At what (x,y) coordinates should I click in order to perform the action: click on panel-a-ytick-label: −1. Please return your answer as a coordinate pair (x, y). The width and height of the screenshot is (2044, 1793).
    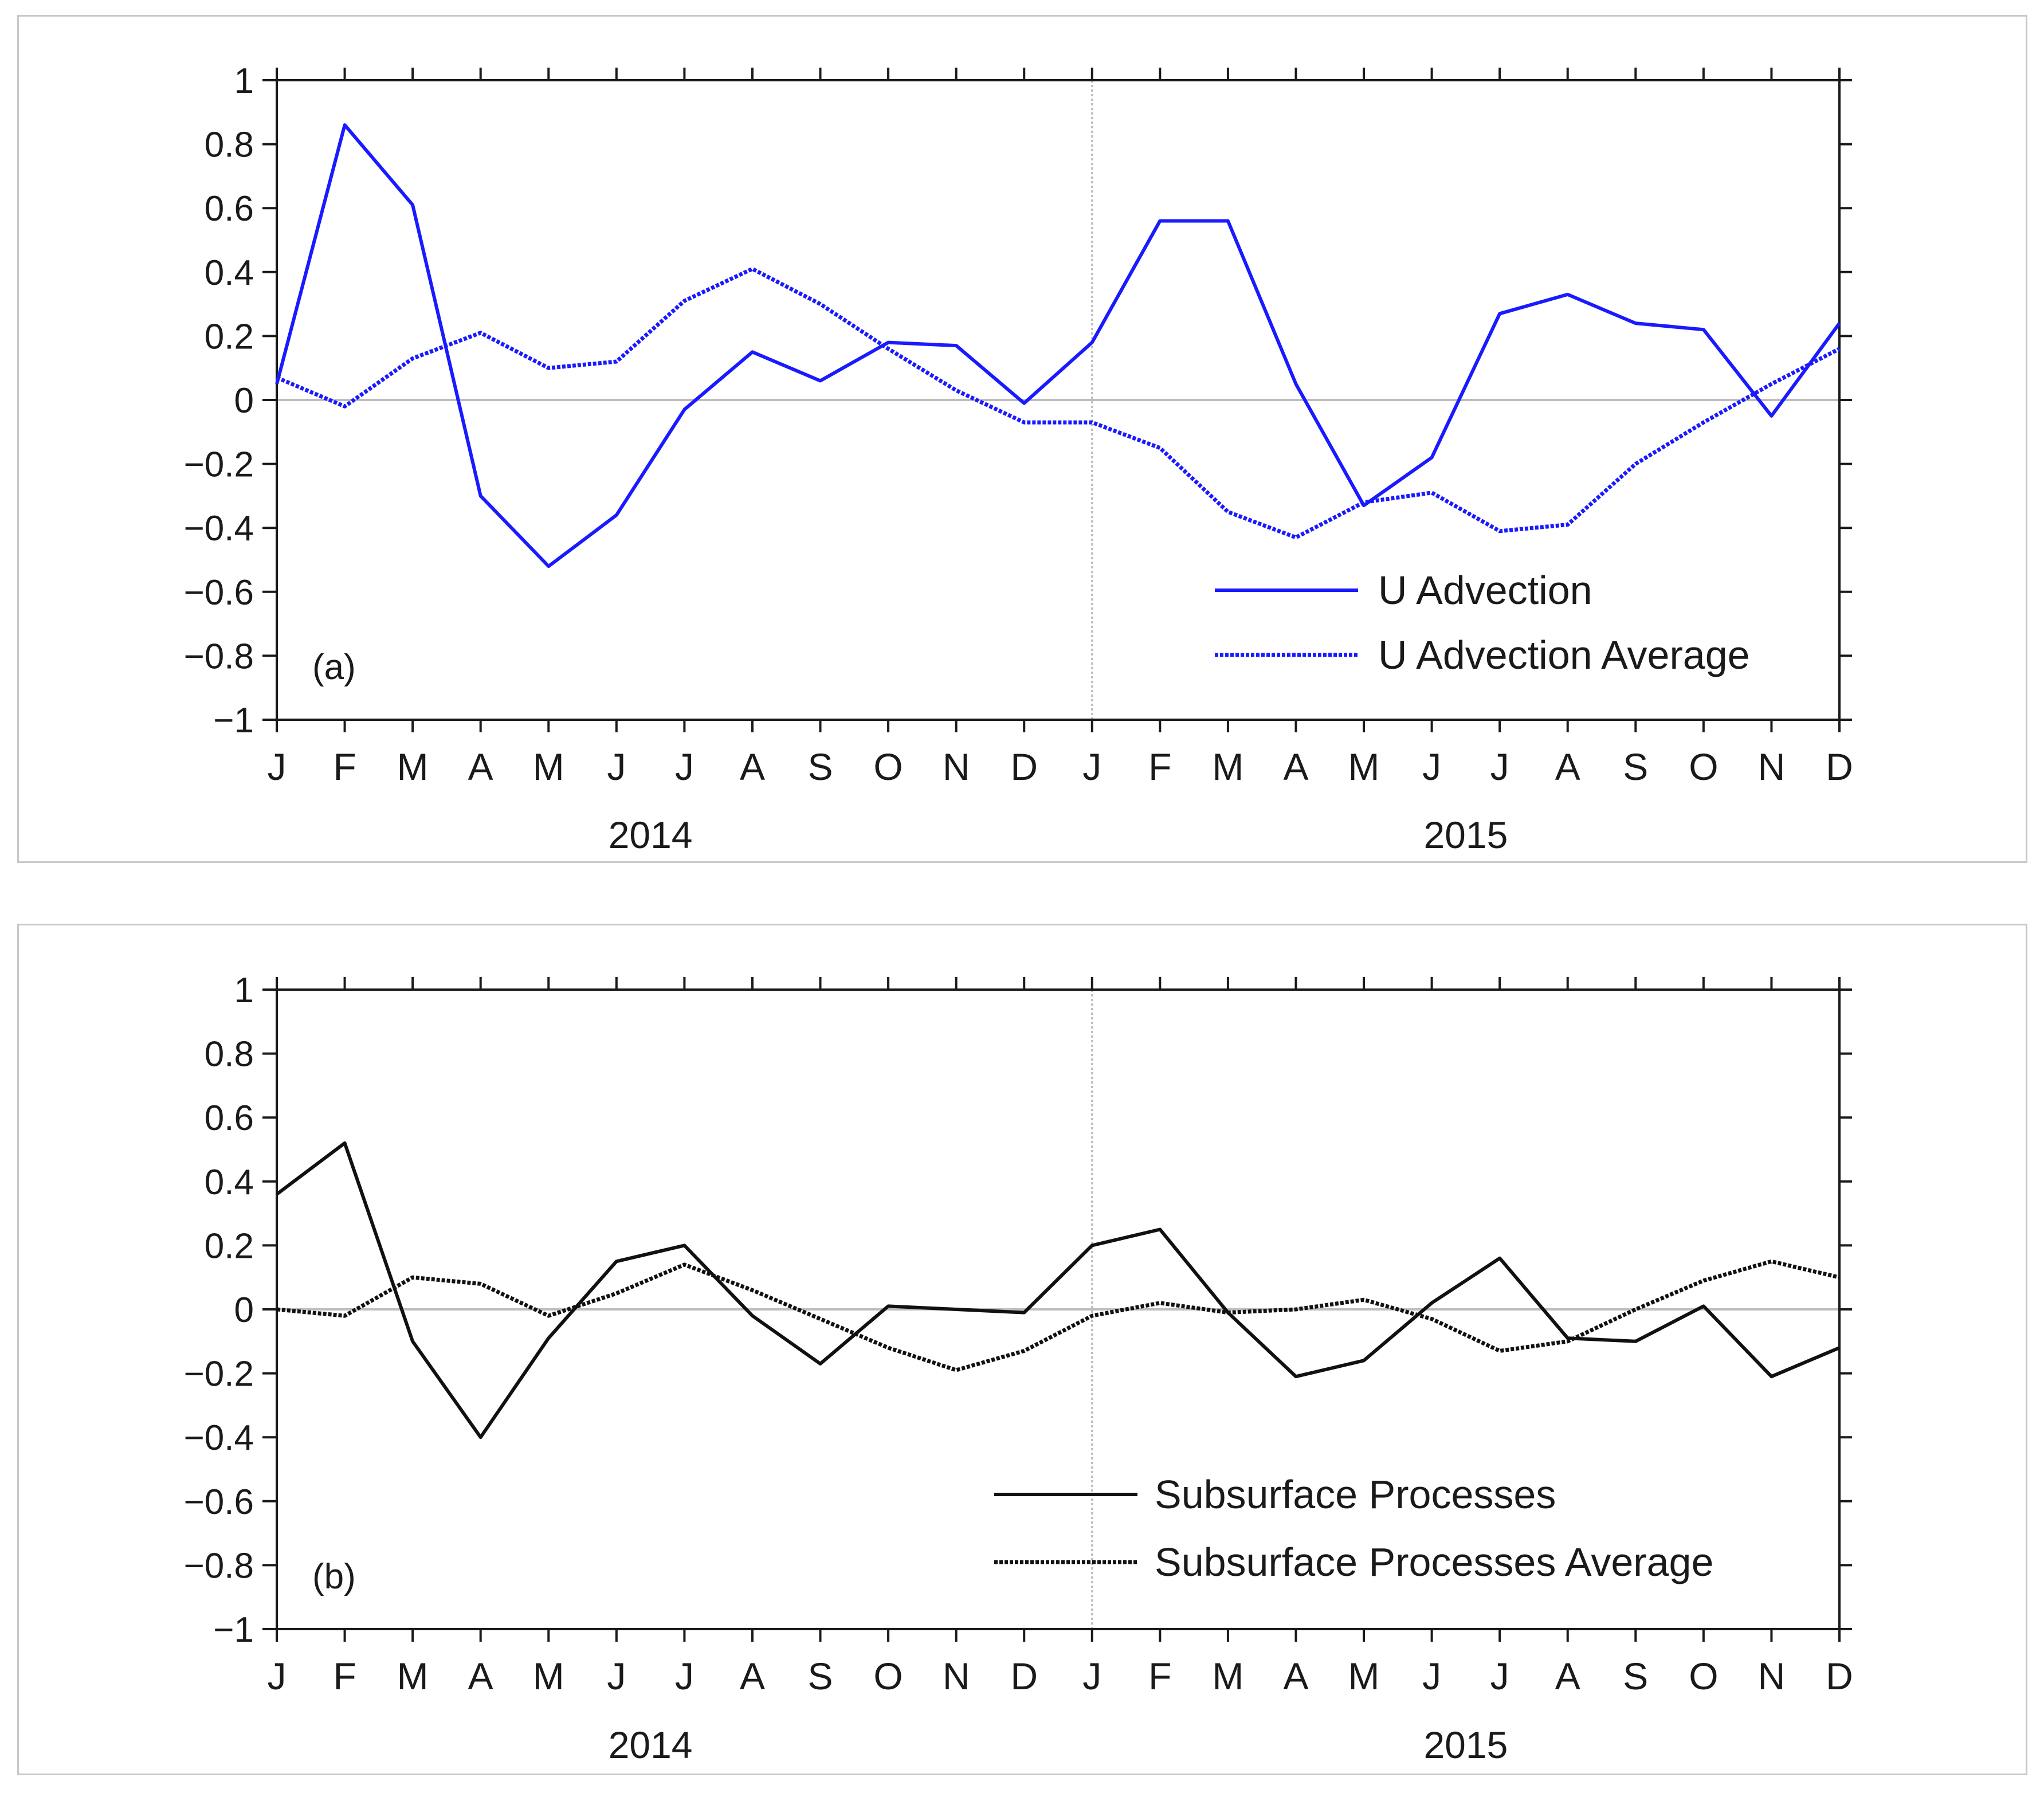
    Looking at the image, I should click on (233, 720).